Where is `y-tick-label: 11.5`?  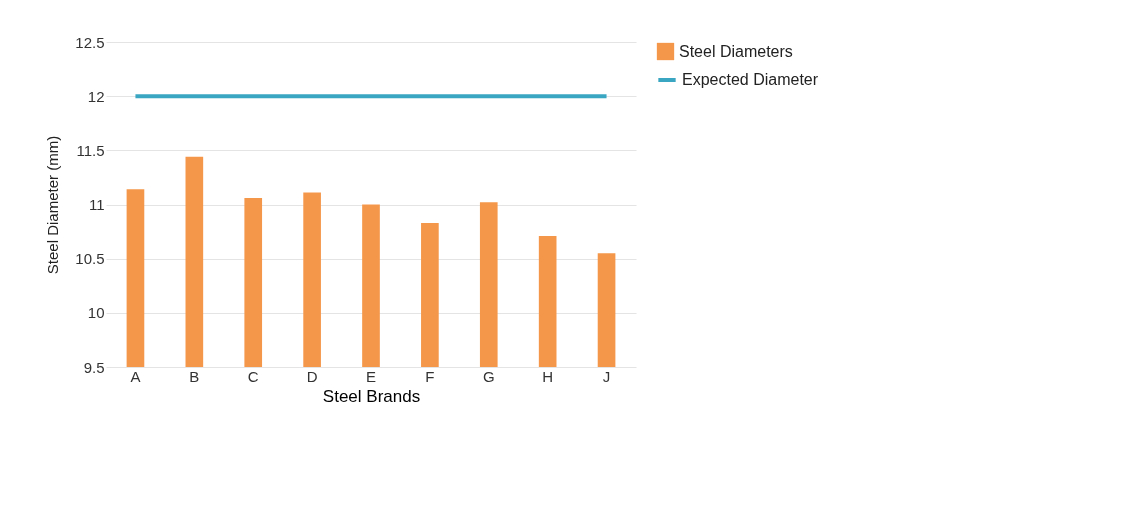
y-tick-label: 11.5 is located at coordinates (90, 150).